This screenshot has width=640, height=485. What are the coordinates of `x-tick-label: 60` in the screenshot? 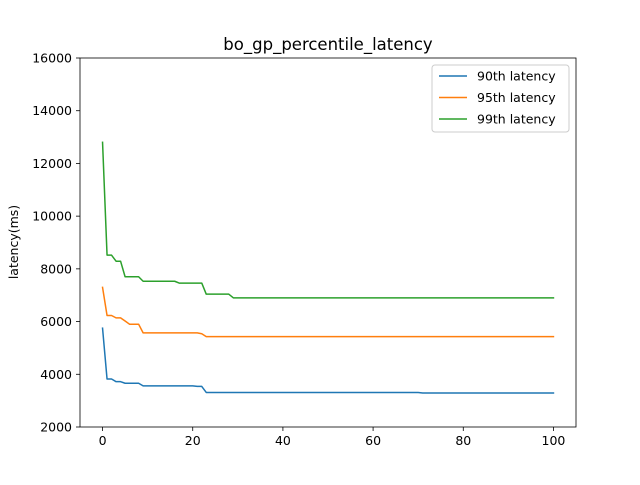 It's located at (373, 440).